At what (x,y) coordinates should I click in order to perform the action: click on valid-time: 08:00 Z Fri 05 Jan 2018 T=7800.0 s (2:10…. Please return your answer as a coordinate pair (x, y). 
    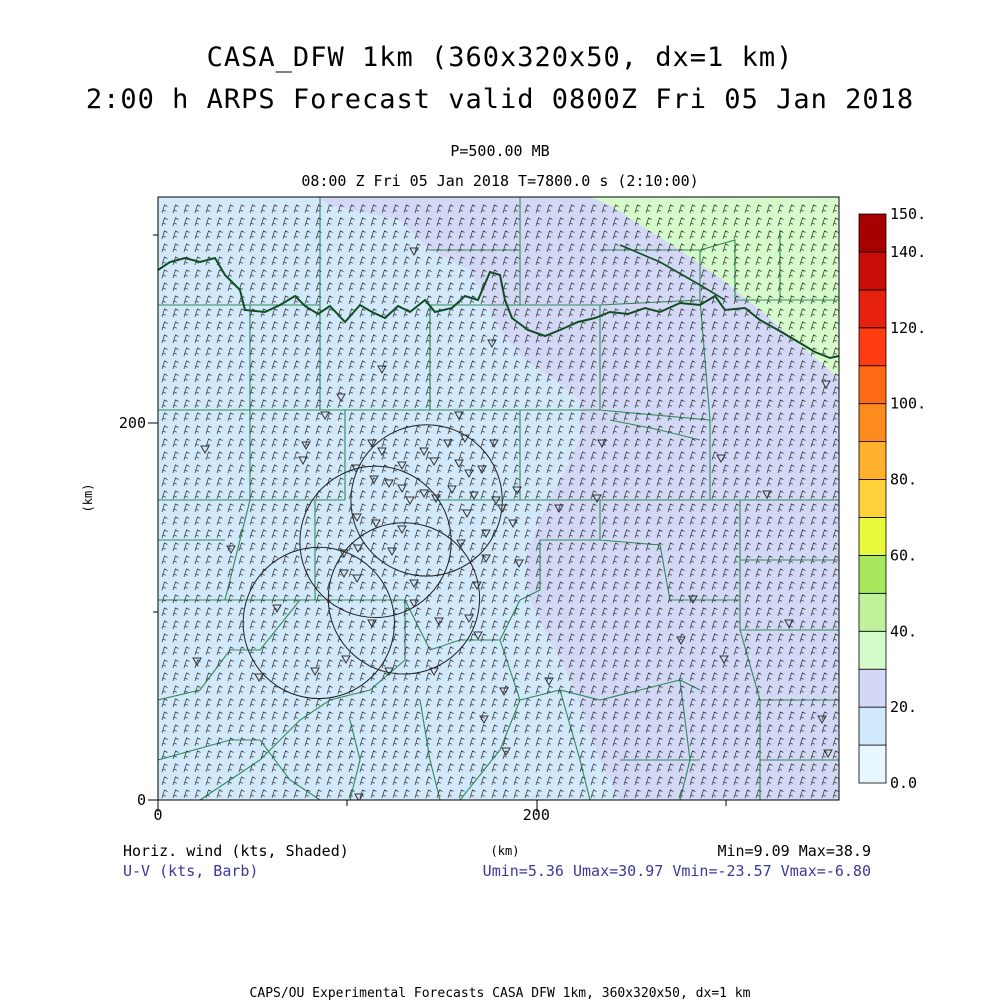
    Looking at the image, I should click on (500, 181).